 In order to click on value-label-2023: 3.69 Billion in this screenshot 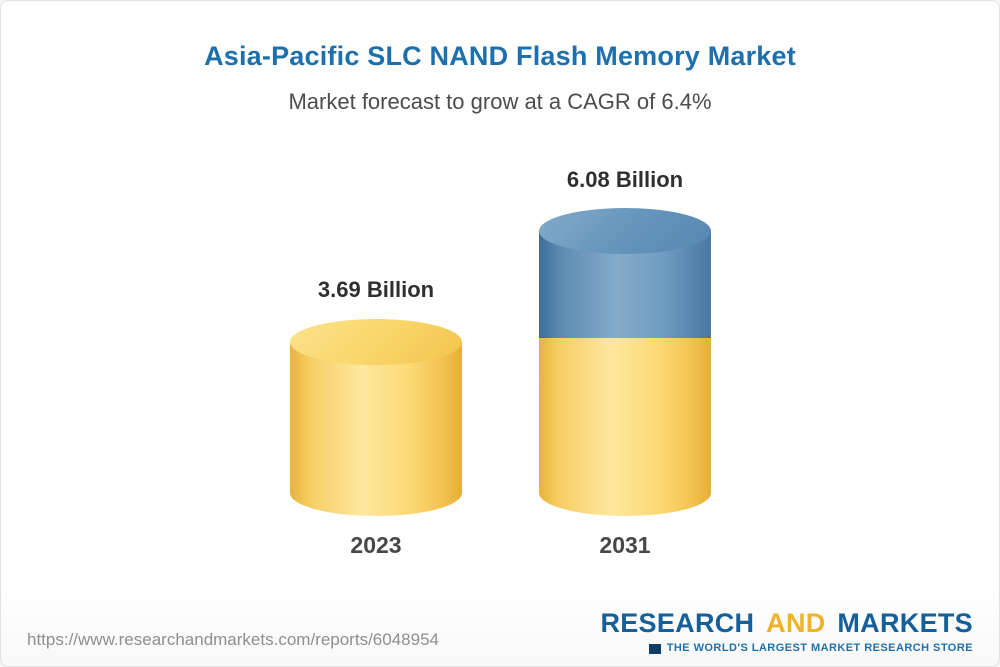, I will do `click(376, 289)`.